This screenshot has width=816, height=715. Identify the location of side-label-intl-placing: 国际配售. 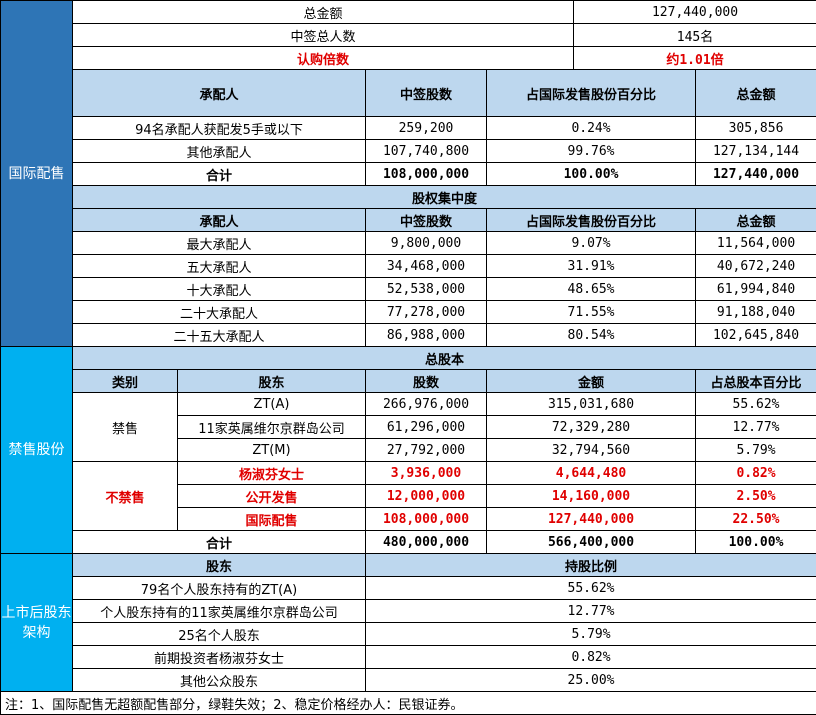
(37, 174).